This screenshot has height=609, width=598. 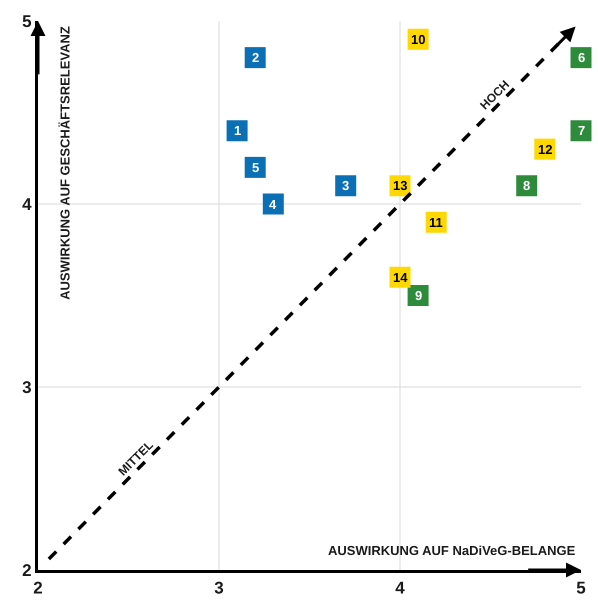 What do you see at coordinates (452, 550) in the screenshot?
I see `x-axis-title: AUSWIRKUNG AUF NaDiVeG-BELANGE` at bounding box center [452, 550].